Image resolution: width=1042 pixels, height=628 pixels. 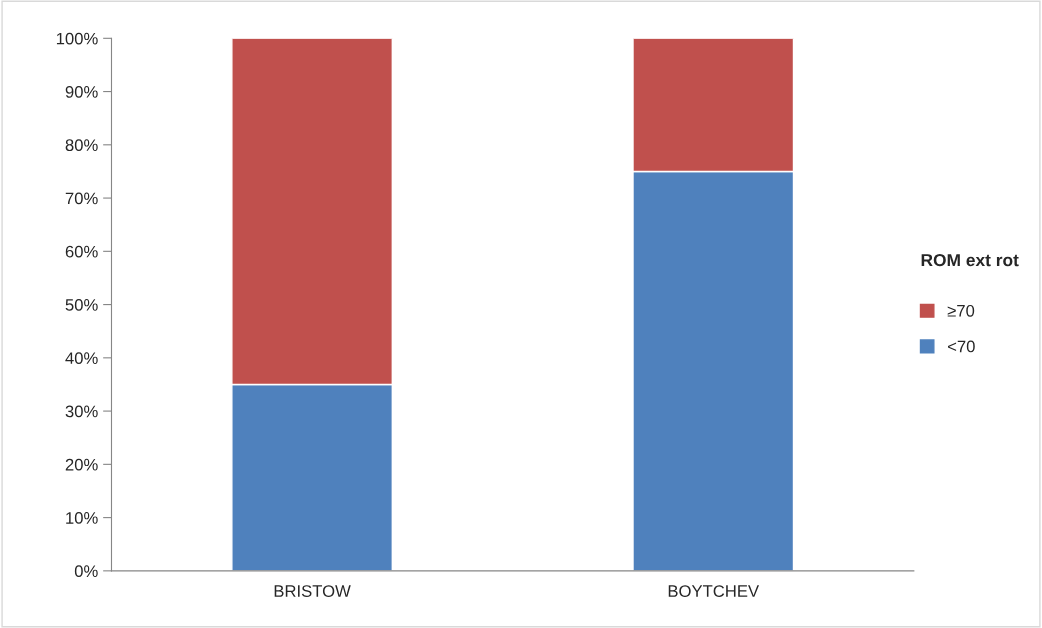 What do you see at coordinates (81, 411) in the screenshot?
I see `y-tick-label: 30%` at bounding box center [81, 411].